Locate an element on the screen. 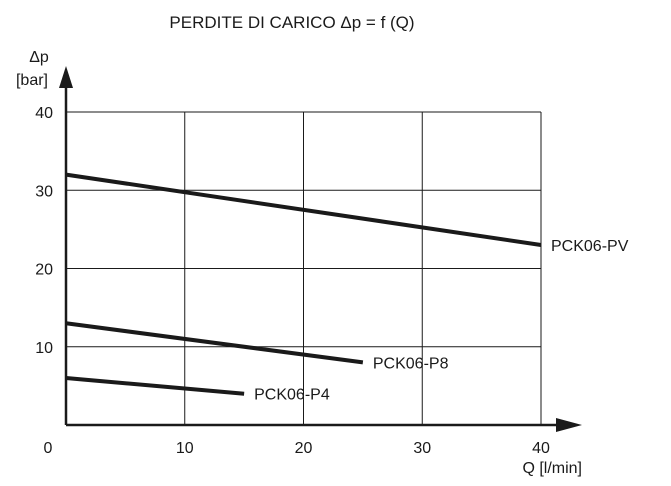 The image size is (671, 486). x-tick-label: 30 is located at coordinates (422, 448).